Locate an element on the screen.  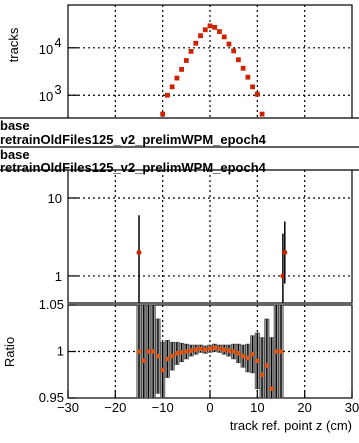
top-y-tick-exp: 4 is located at coordinates (57, 42).